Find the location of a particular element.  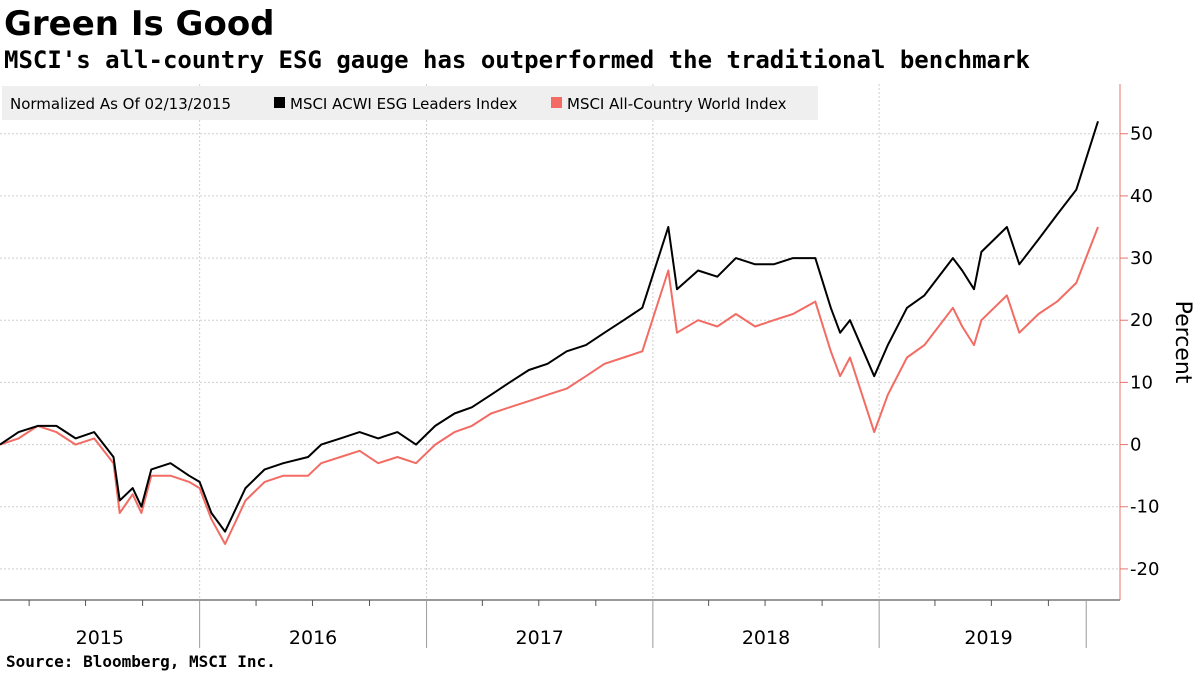

legend-background is located at coordinates (410, 103).